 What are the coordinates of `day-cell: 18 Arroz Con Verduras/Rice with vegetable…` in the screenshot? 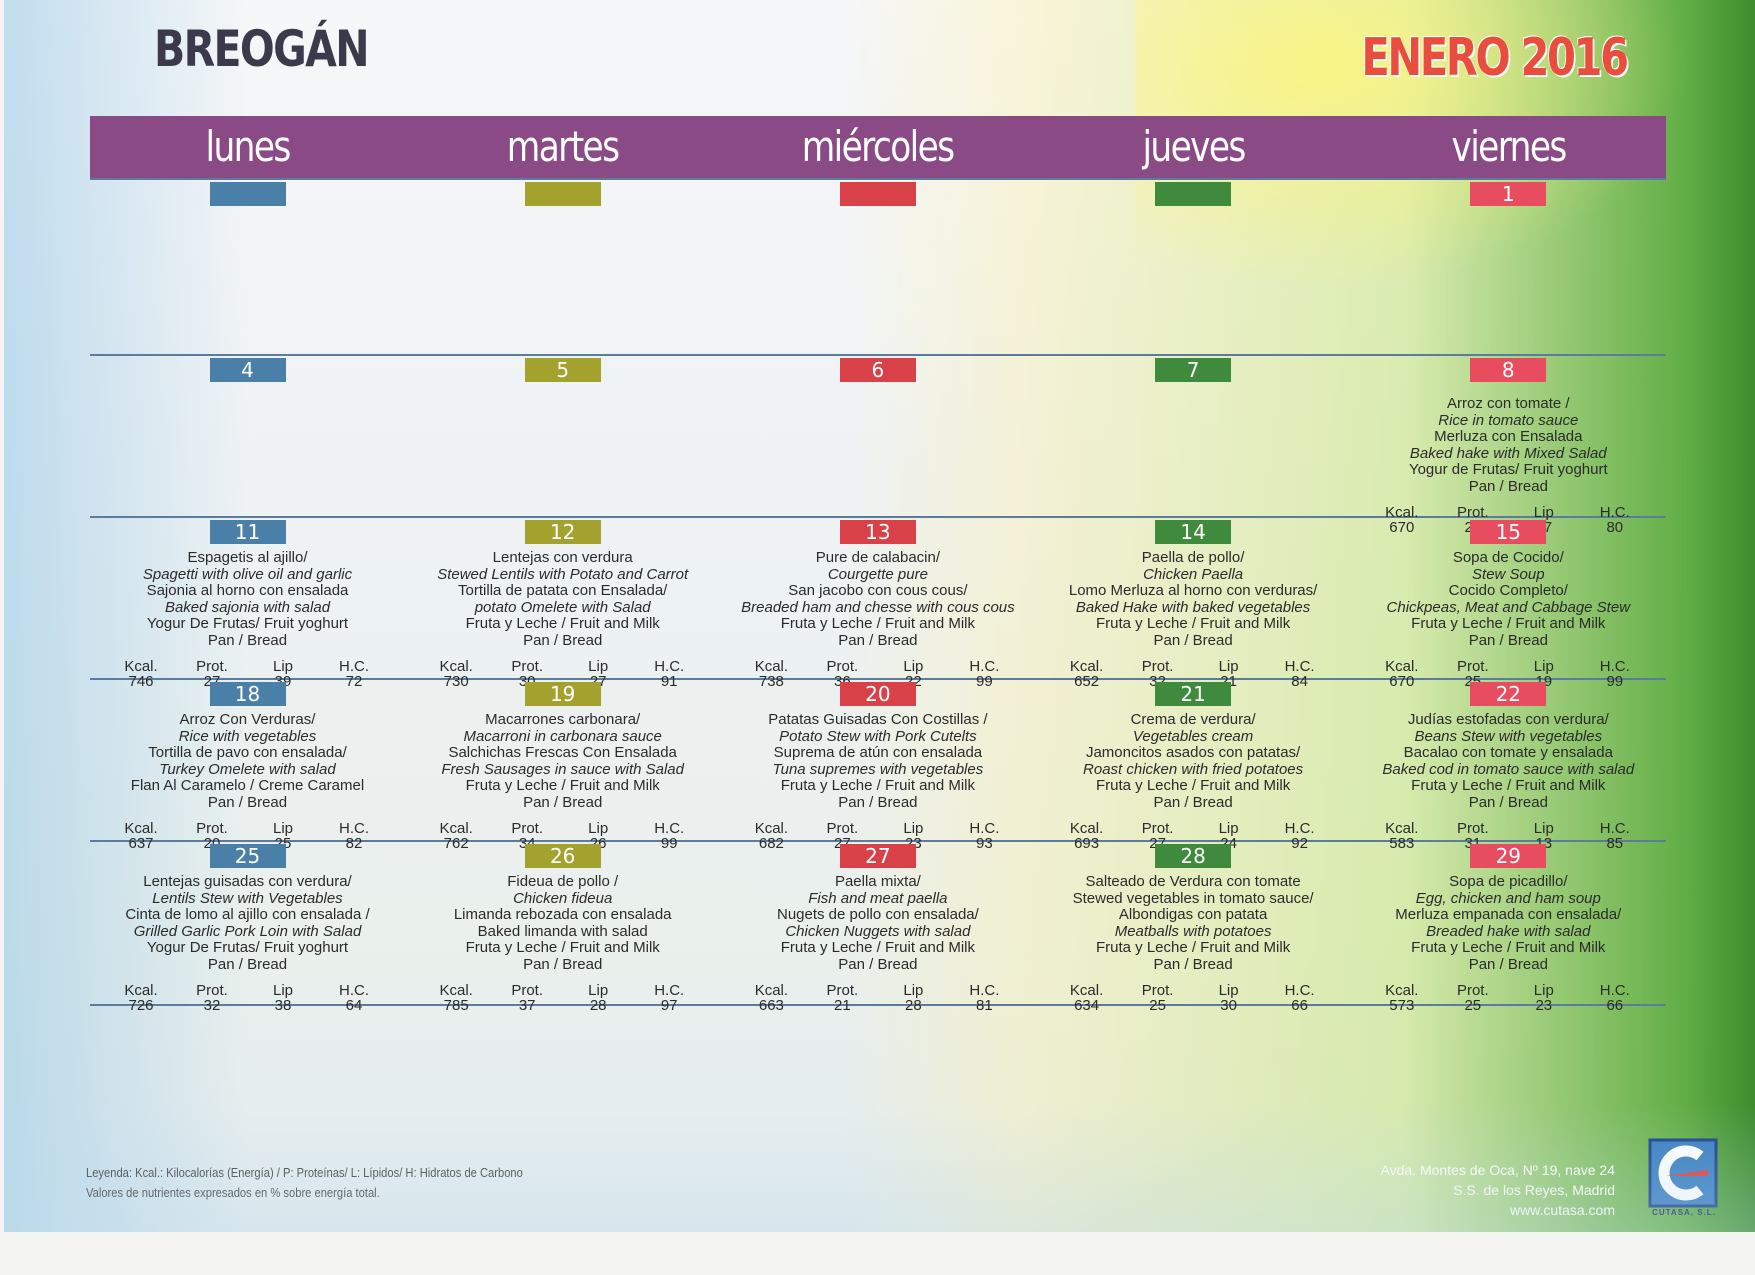 It's located at (247, 766).